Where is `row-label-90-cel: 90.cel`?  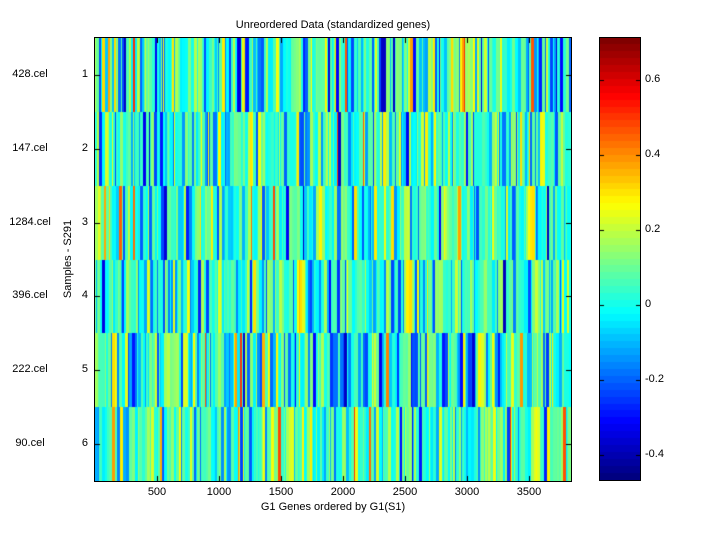 row-label-90-cel: 90.cel is located at coordinates (30, 443).